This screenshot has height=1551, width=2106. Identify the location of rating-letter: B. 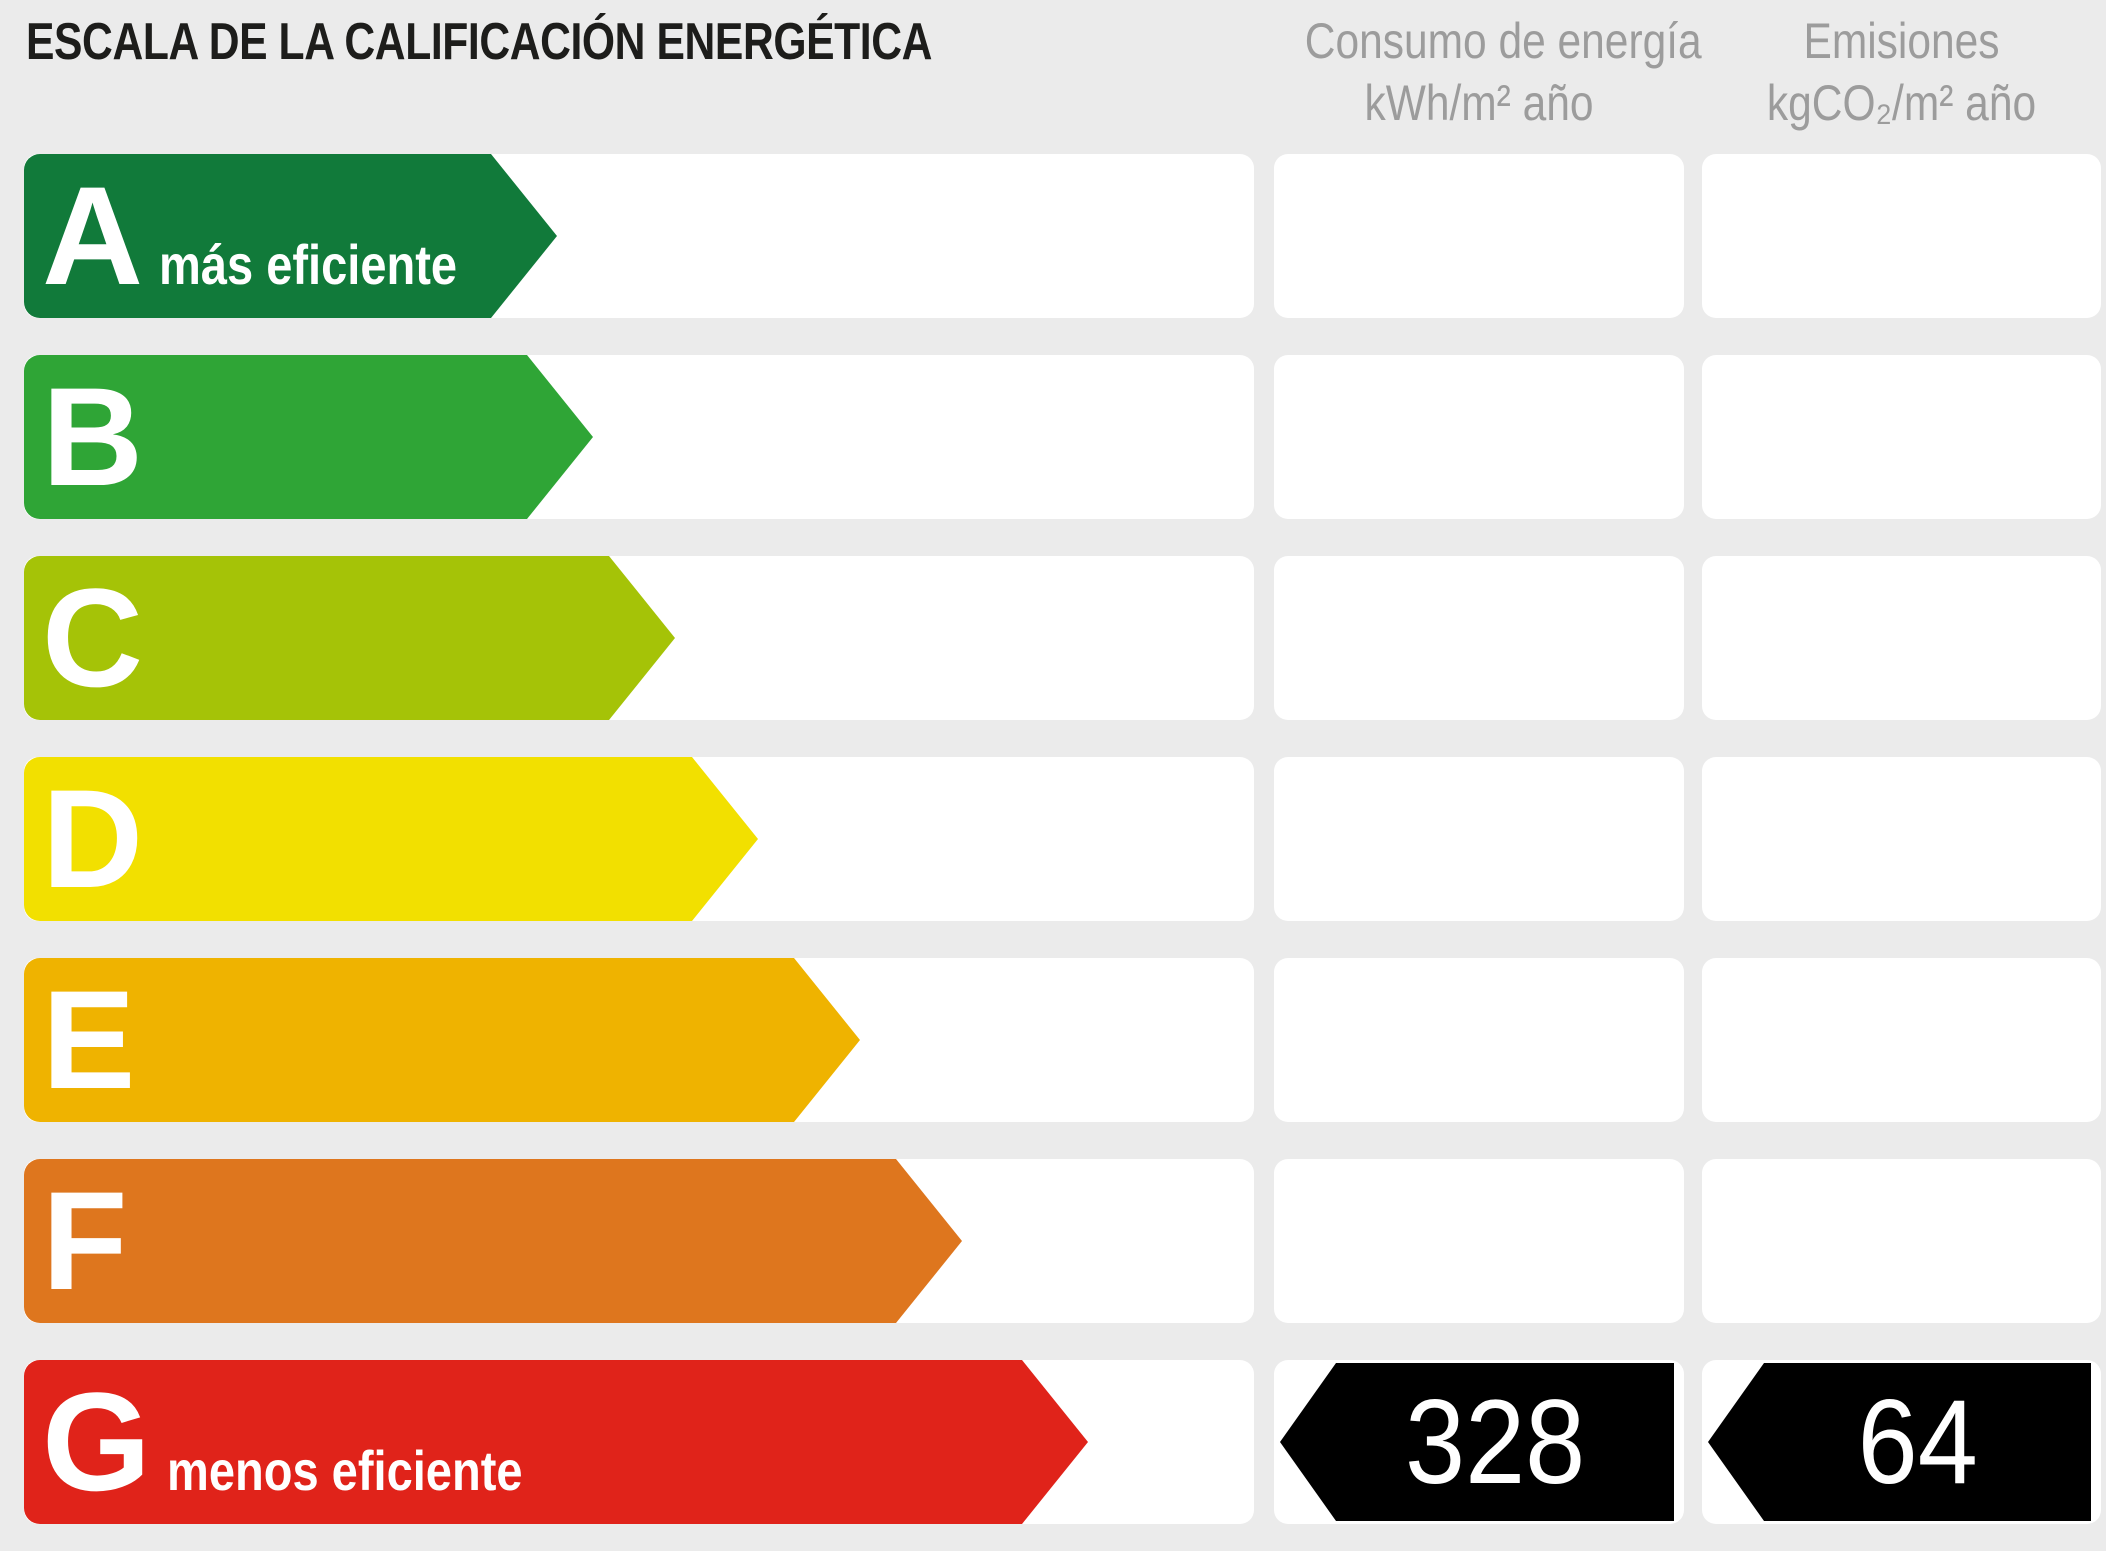
(93, 436).